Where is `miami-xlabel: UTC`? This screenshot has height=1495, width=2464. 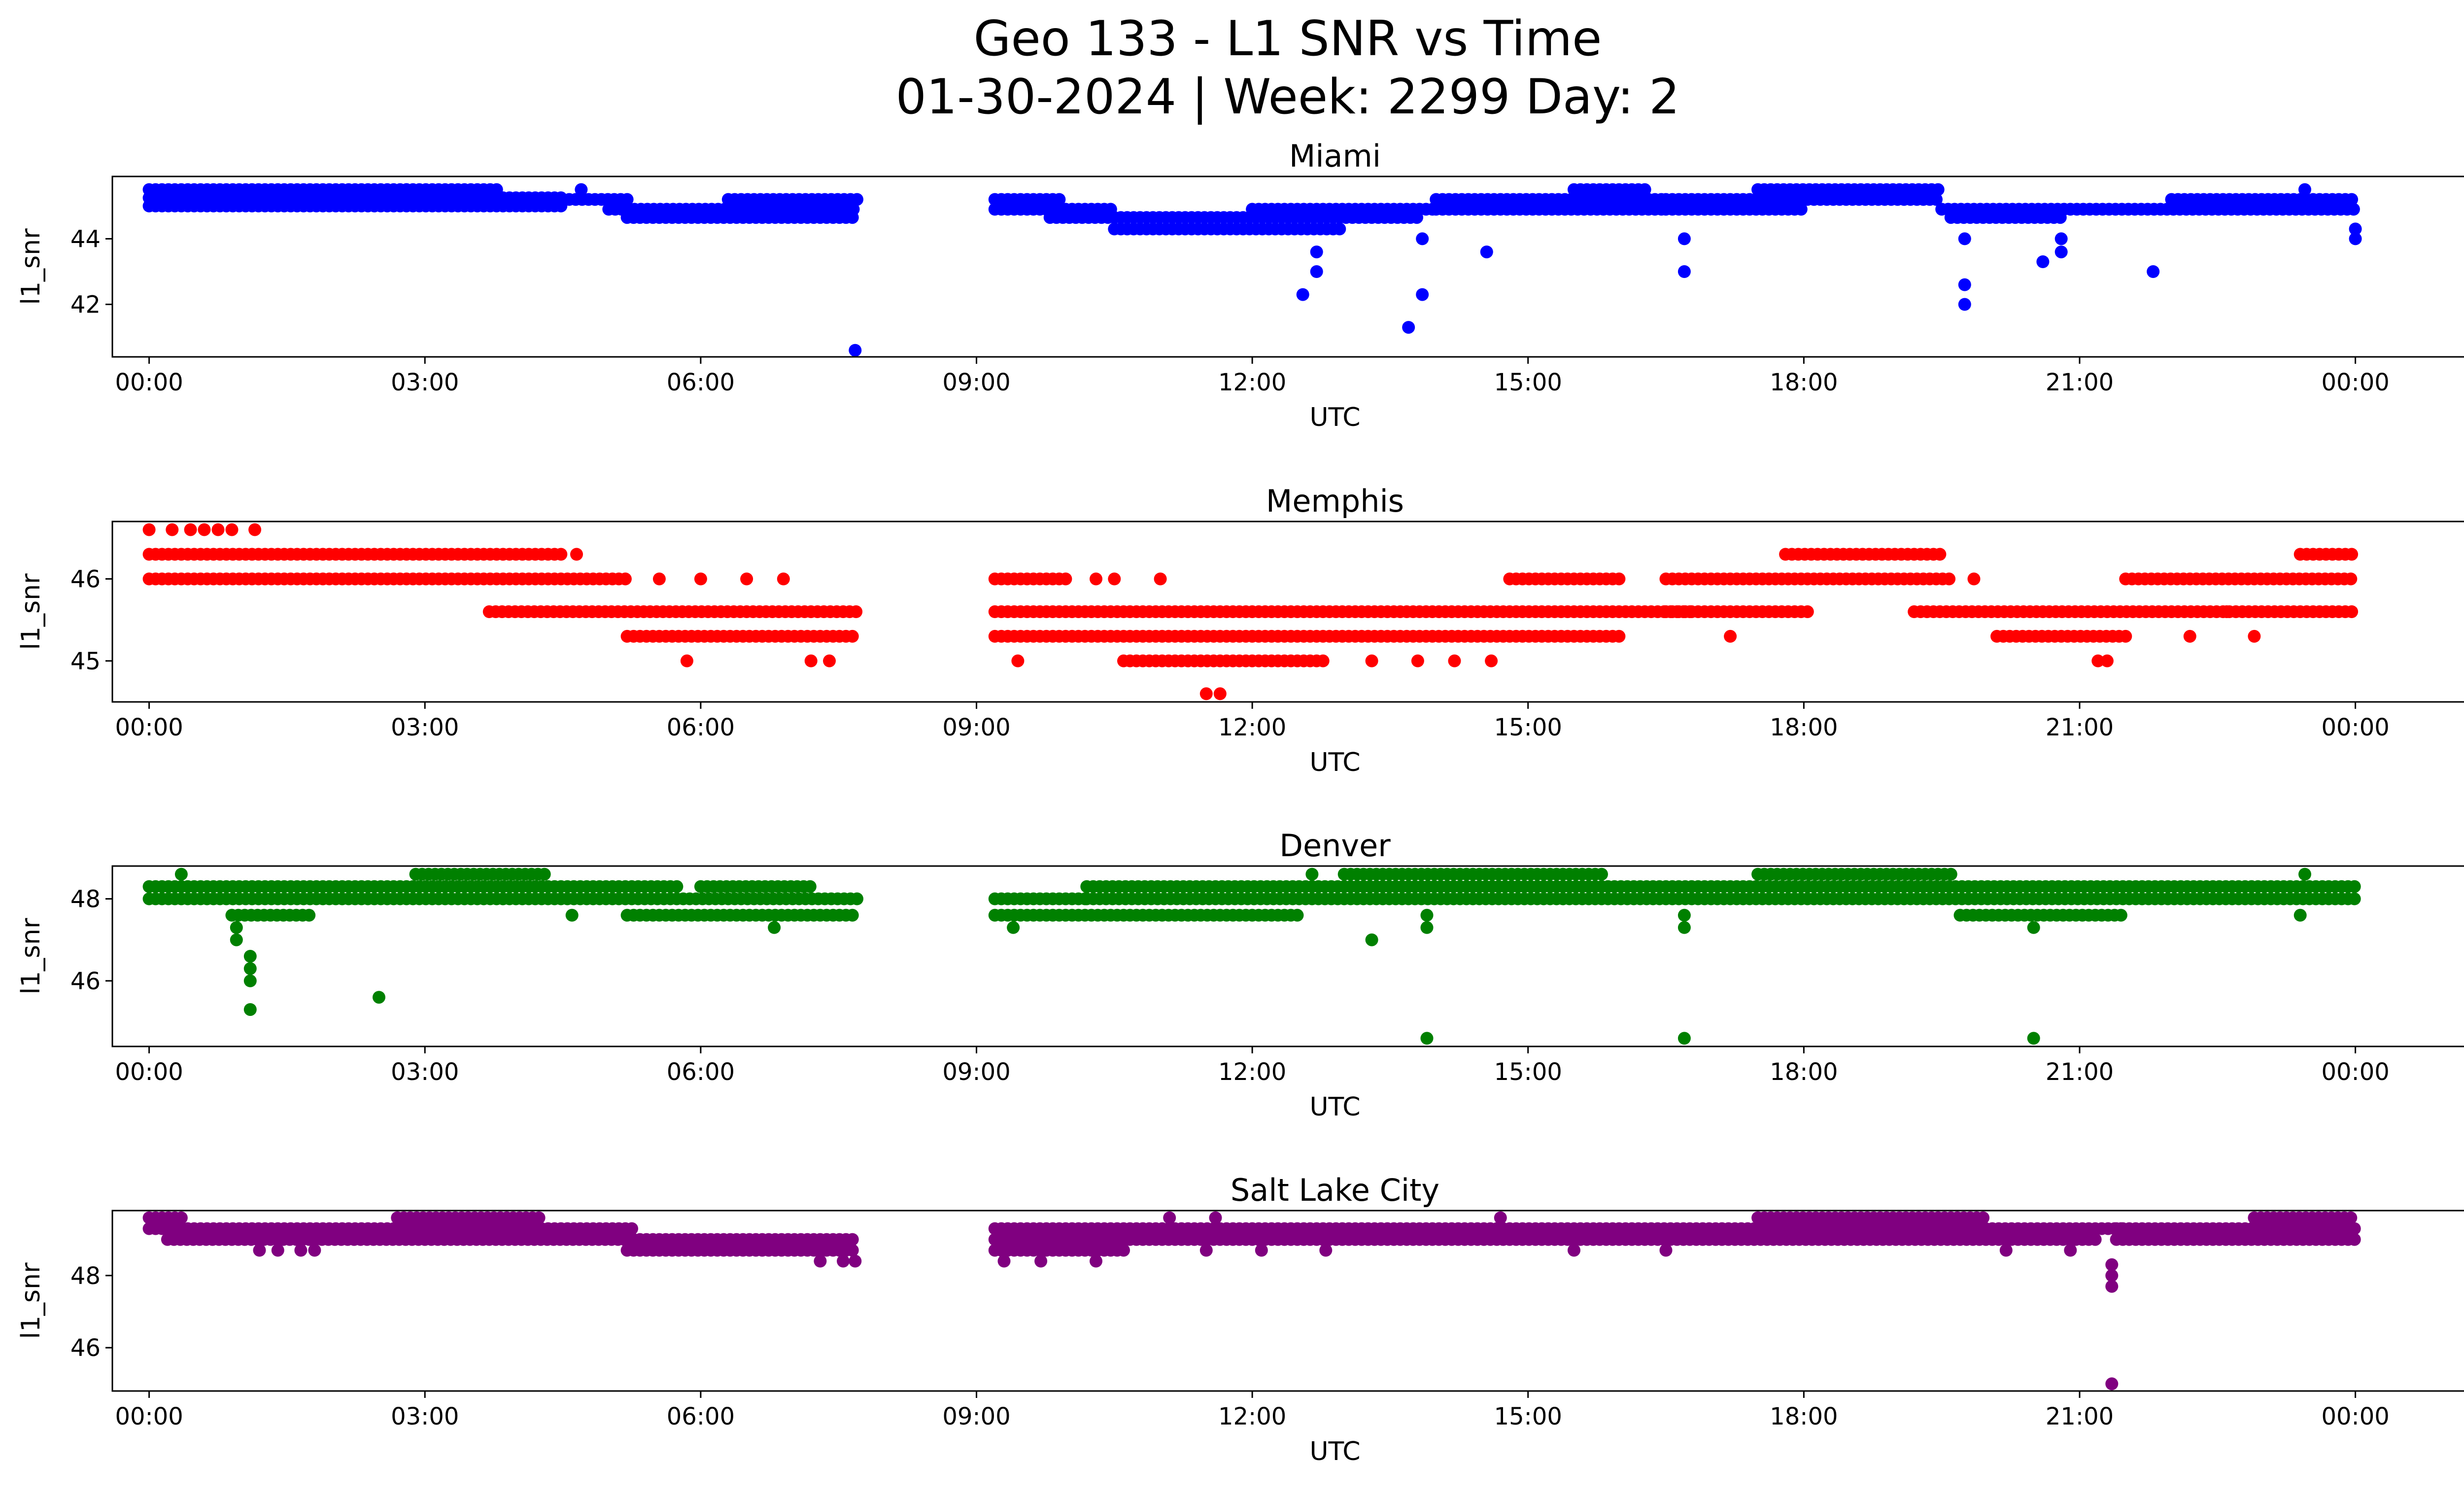 miami-xlabel: UTC is located at coordinates (1334, 417).